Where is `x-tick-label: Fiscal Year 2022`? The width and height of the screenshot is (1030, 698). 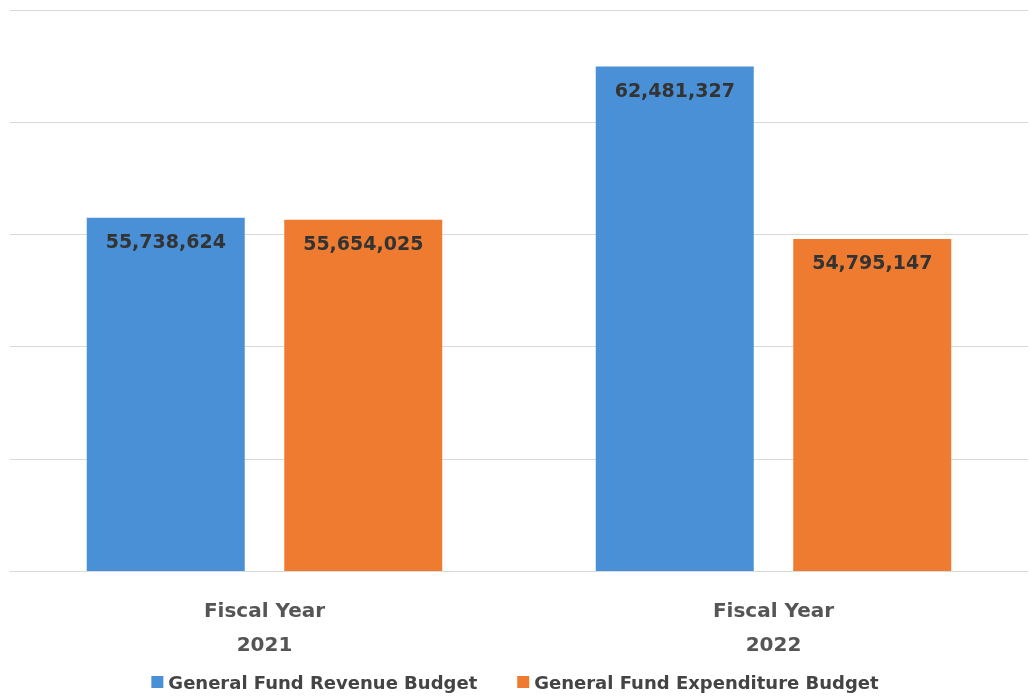 x-tick-label: Fiscal Year 2022 is located at coordinates (773, 627).